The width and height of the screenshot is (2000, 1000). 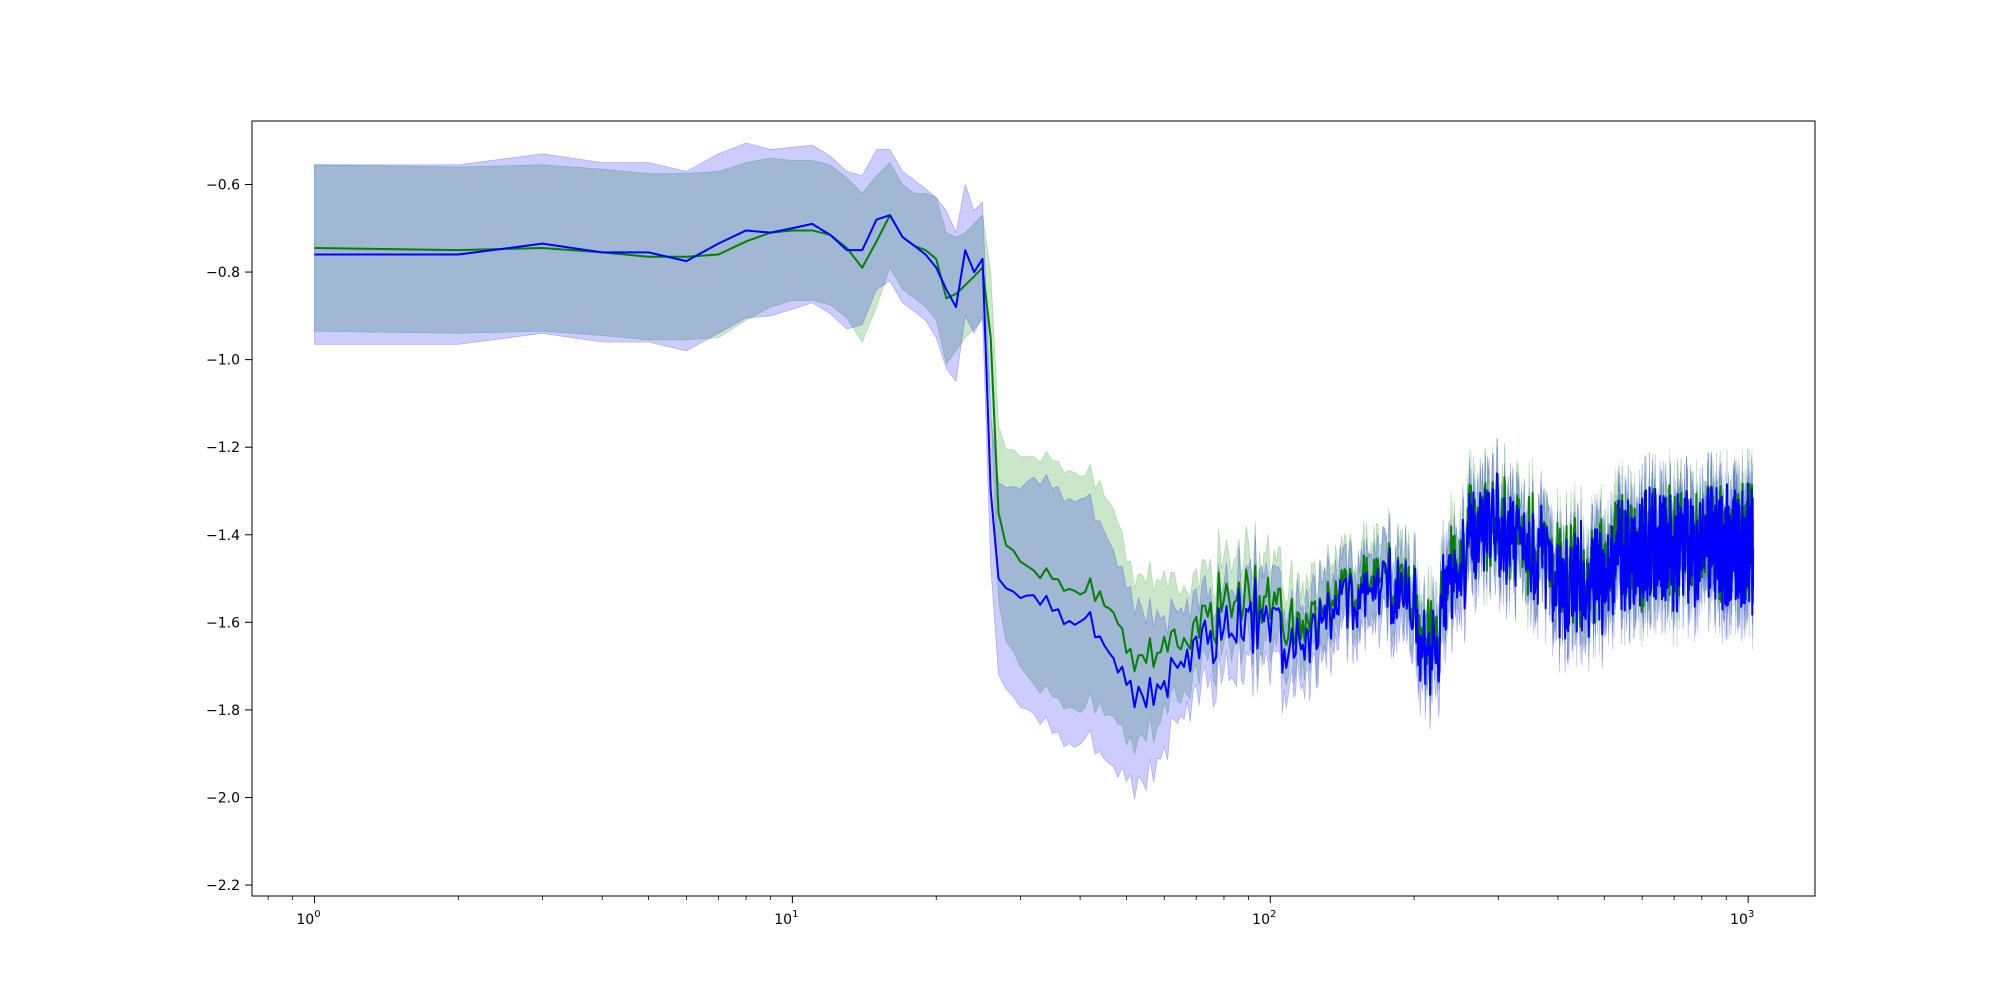 I want to click on x-tick-label: 10⁰, so click(x=308, y=918).